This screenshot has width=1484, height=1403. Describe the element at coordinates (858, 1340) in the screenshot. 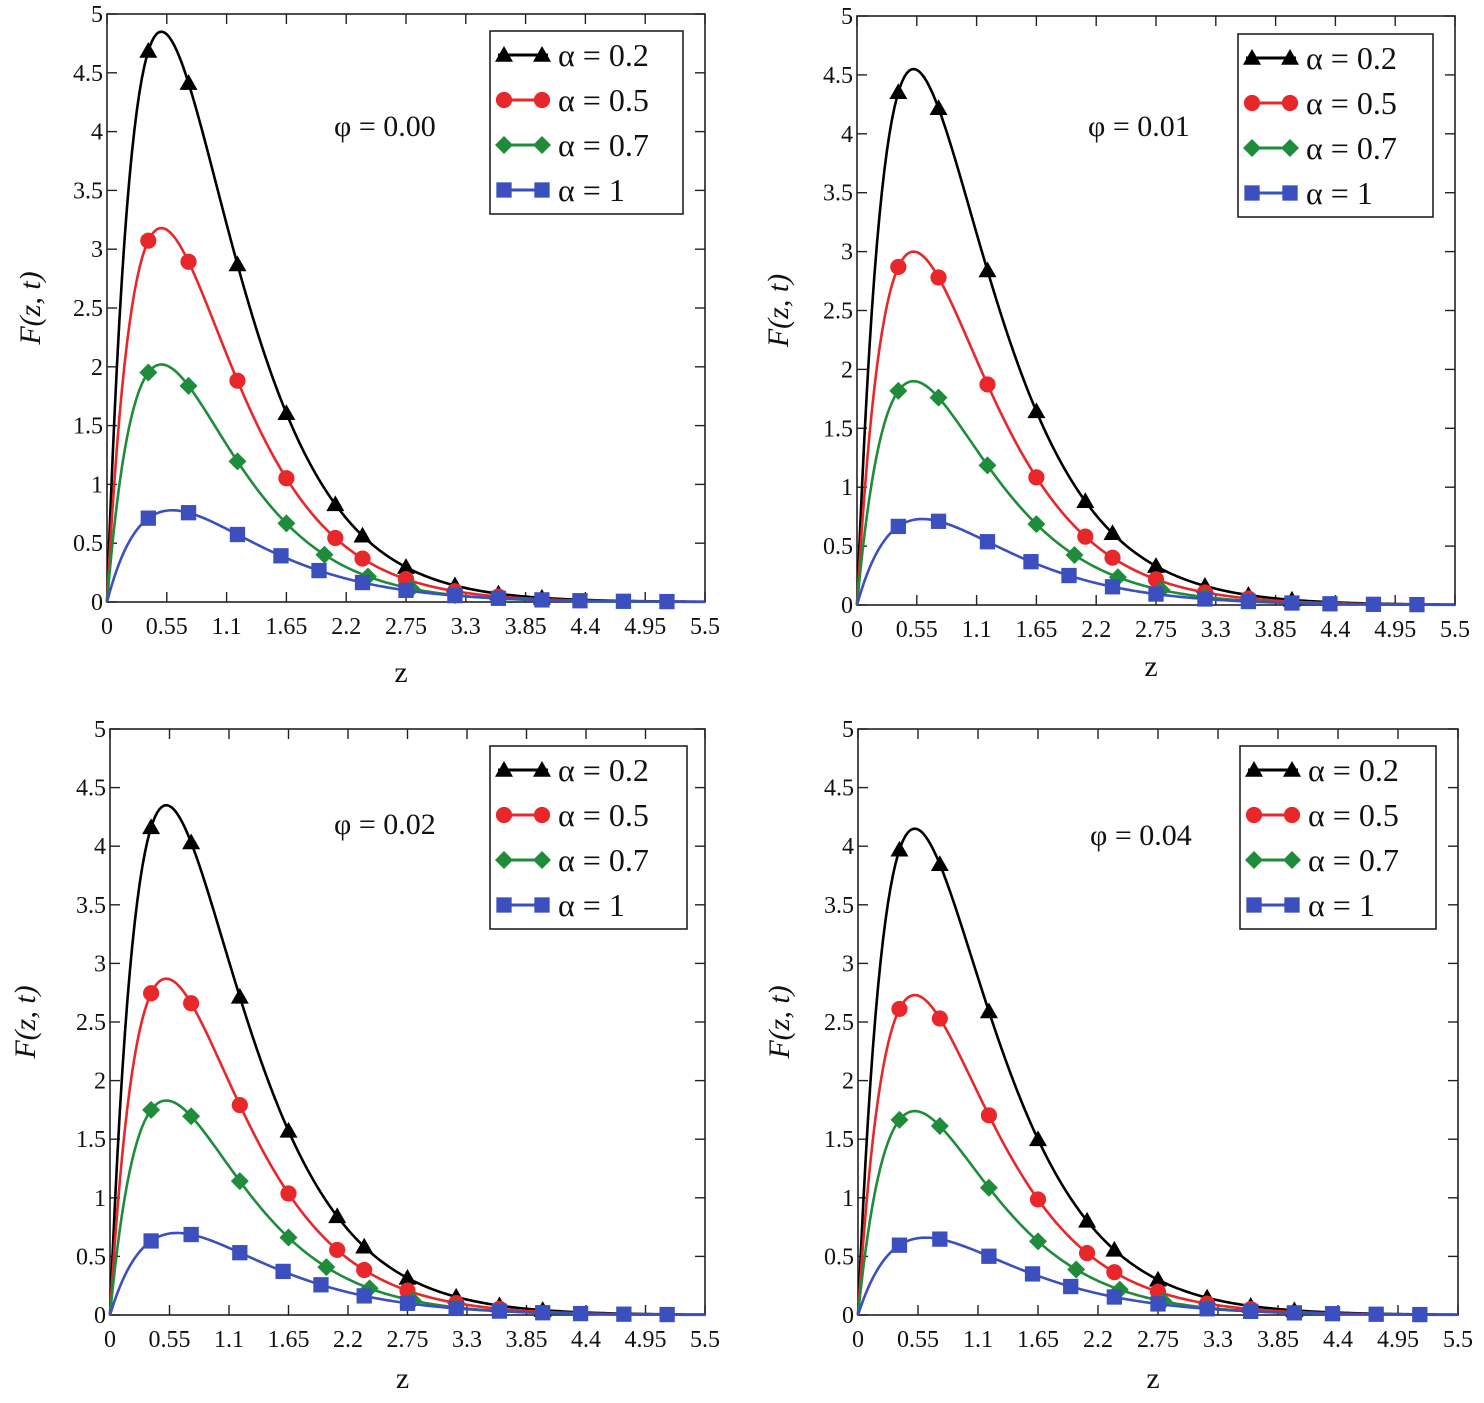

I see `x-tick-label: 0` at that location.